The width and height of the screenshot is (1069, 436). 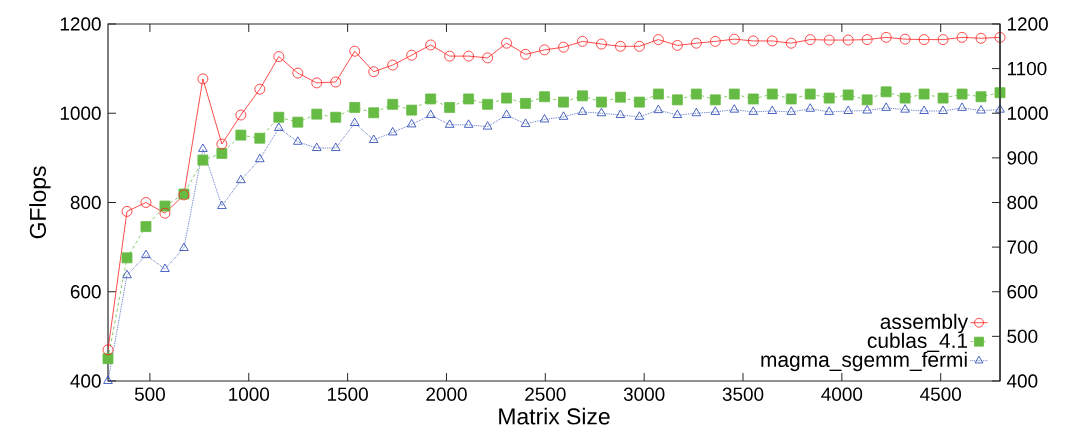 What do you see at coordinates (842, 394) in the screenshot?
I see `x-tick-label: 4000` at bounding box center [842, 394].